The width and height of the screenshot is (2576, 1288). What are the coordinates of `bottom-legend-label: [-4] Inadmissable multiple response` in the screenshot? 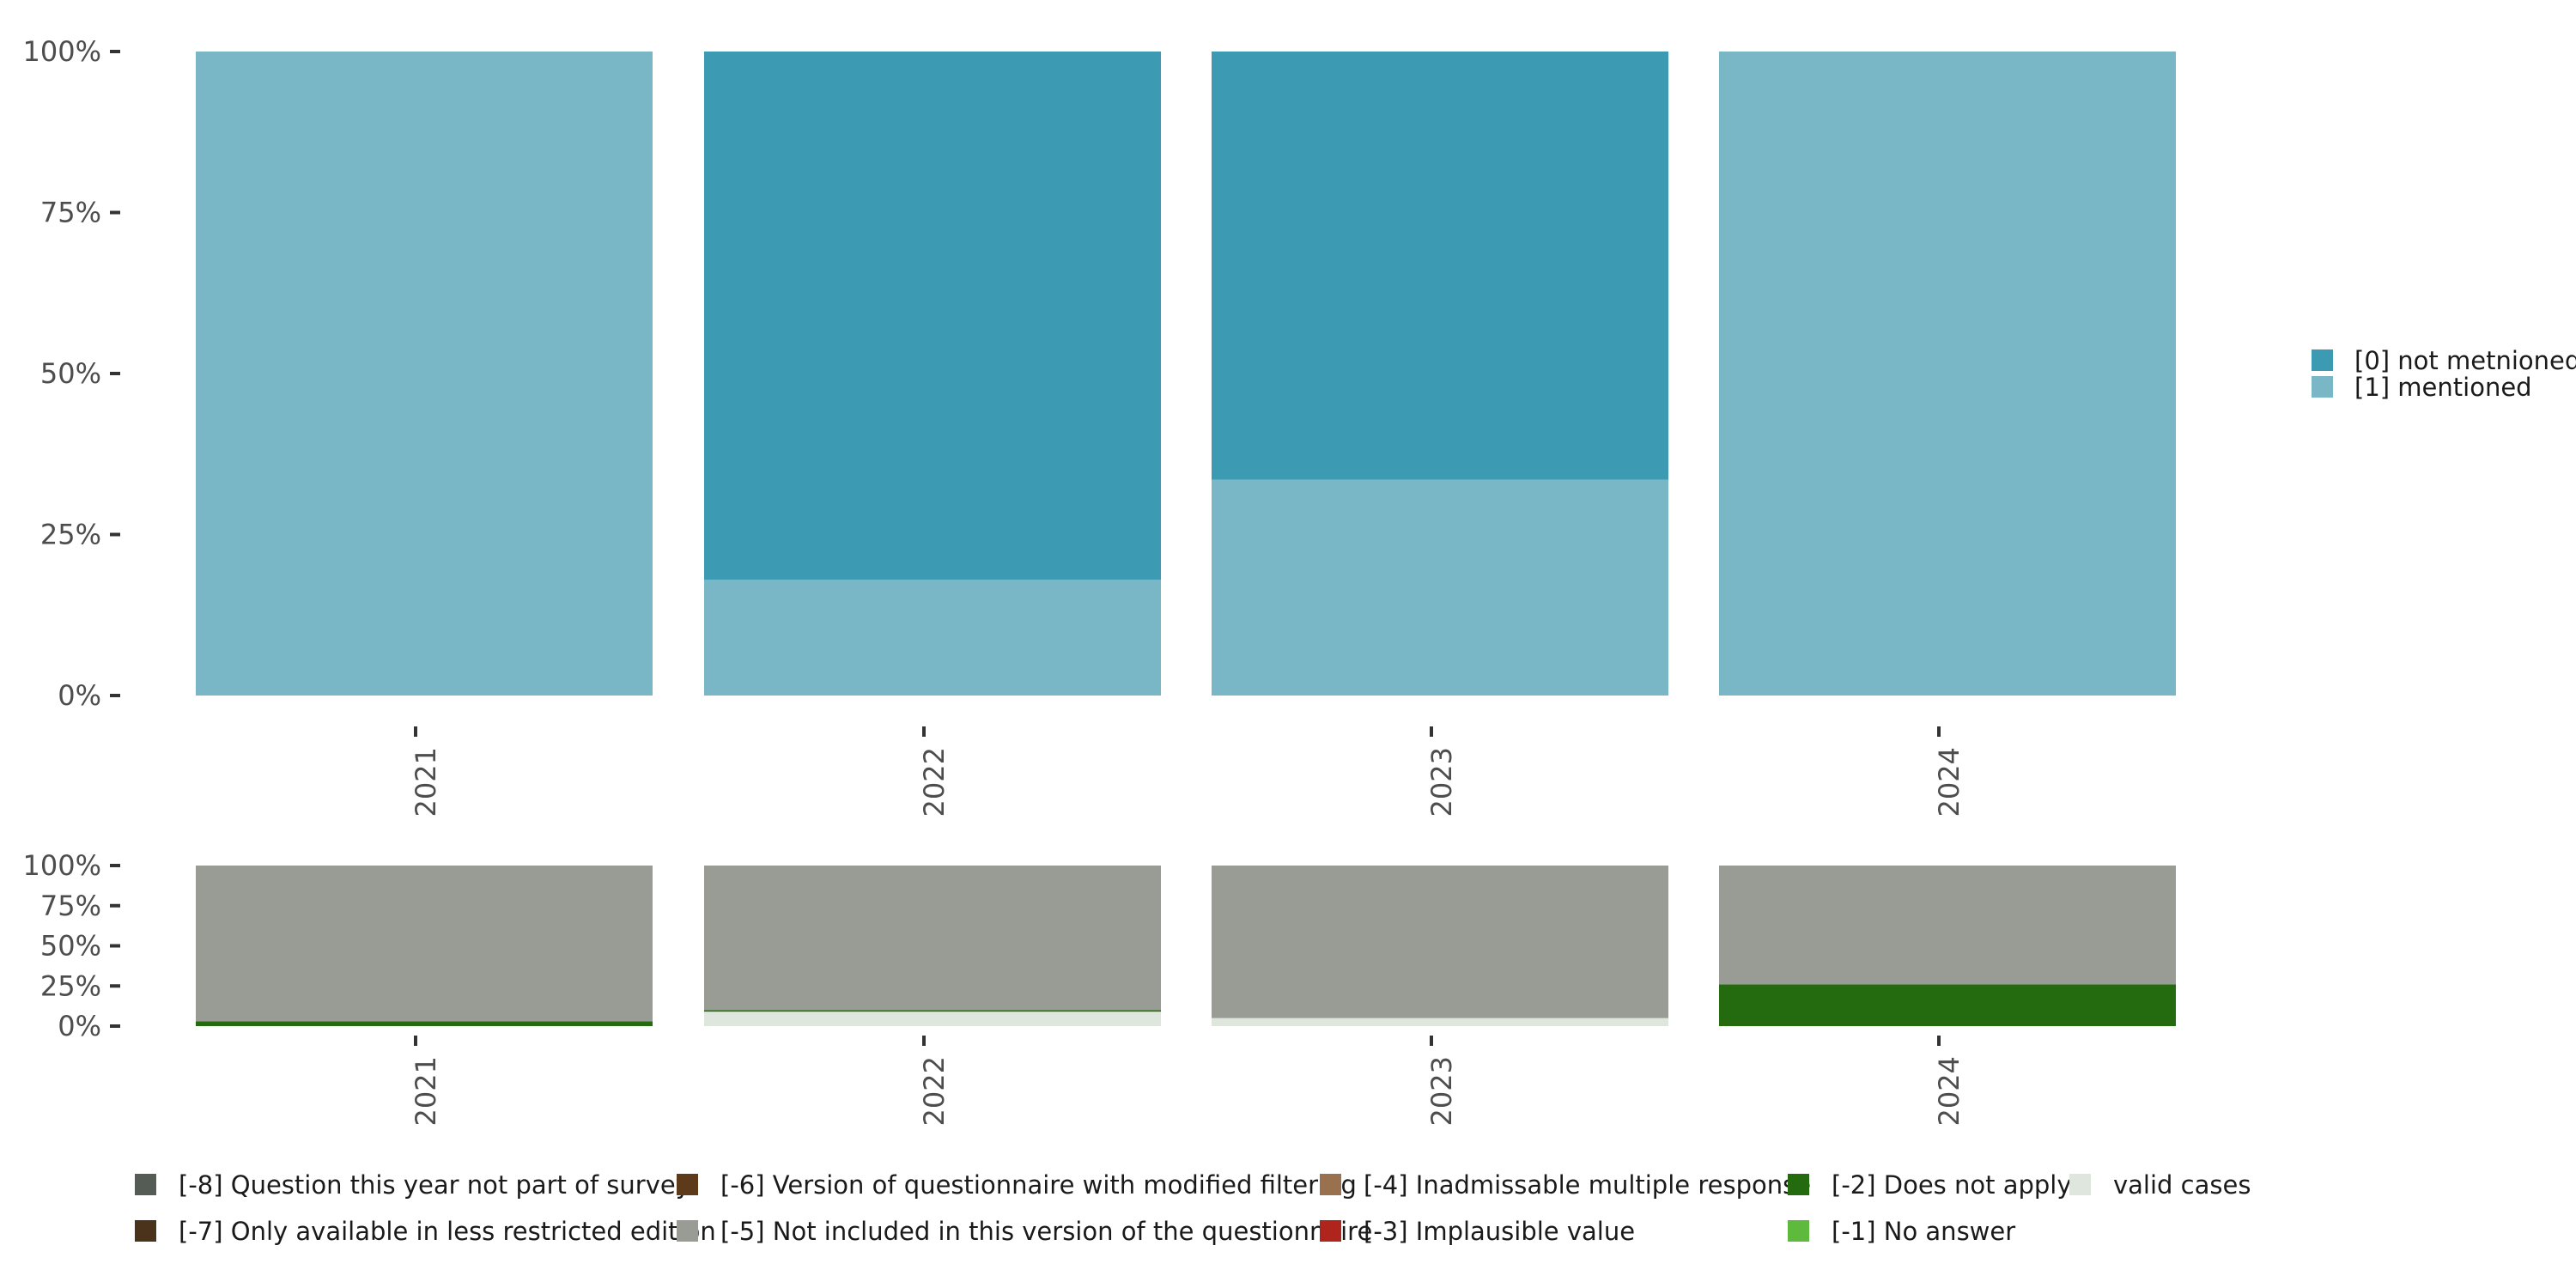 It's located at (1587, 1185).